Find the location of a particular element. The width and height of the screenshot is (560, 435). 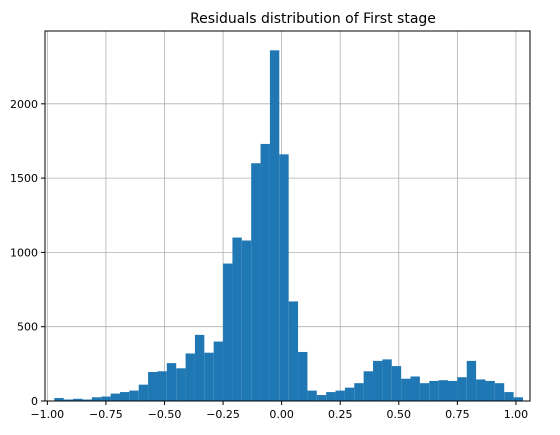

x-tick-label: 1.00 is located at coordinates (516, 414).